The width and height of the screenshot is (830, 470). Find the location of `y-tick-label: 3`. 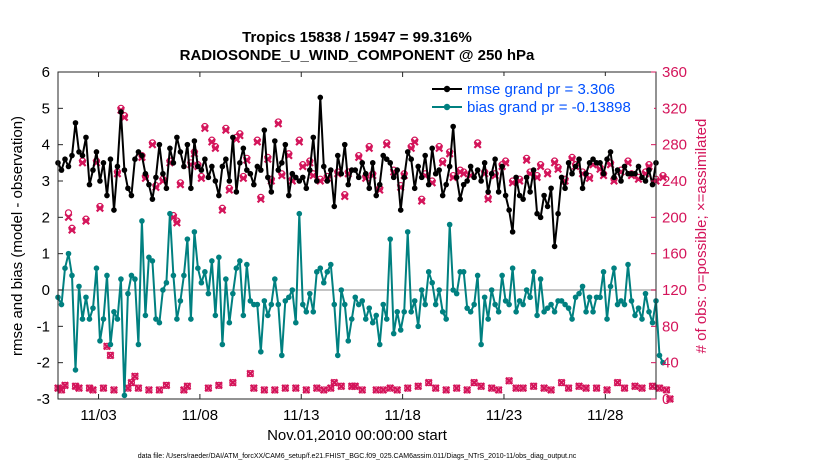

y-tick-label: 3 is located at coordinates (46, 181).